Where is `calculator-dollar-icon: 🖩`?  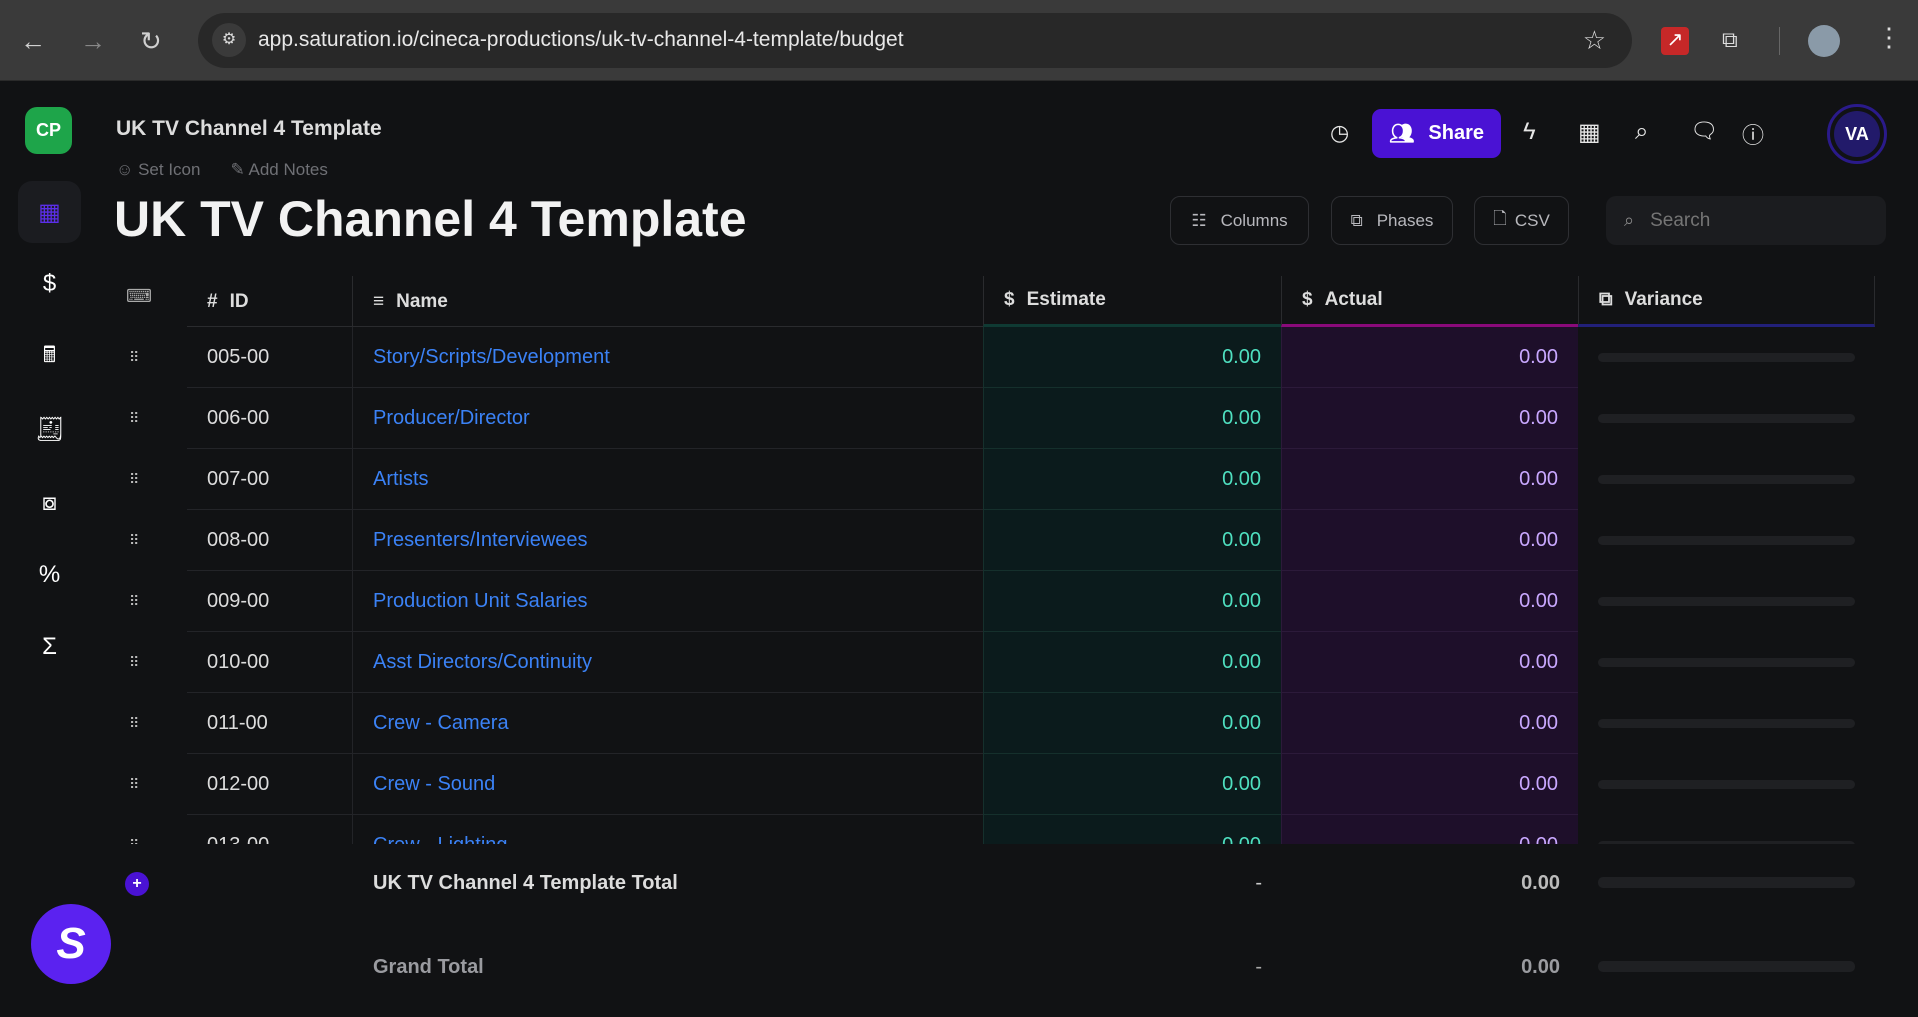 calculator-dollar-icon: 🖩 is located at coordinates (49, 354).